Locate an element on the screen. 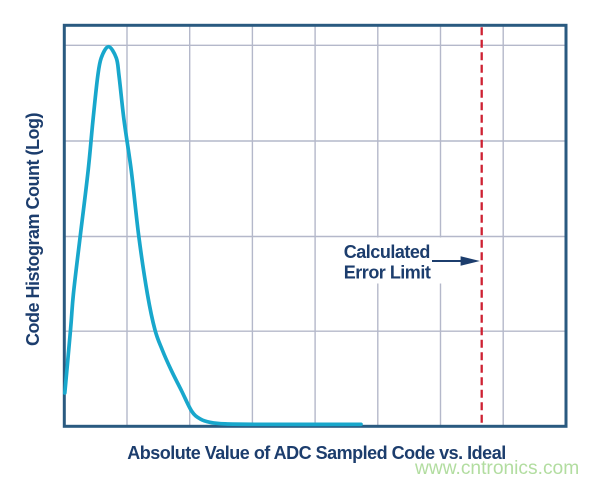 This screenshot has width=600, height=483. svg-text: Calculated is located at coordinates (387, 252).